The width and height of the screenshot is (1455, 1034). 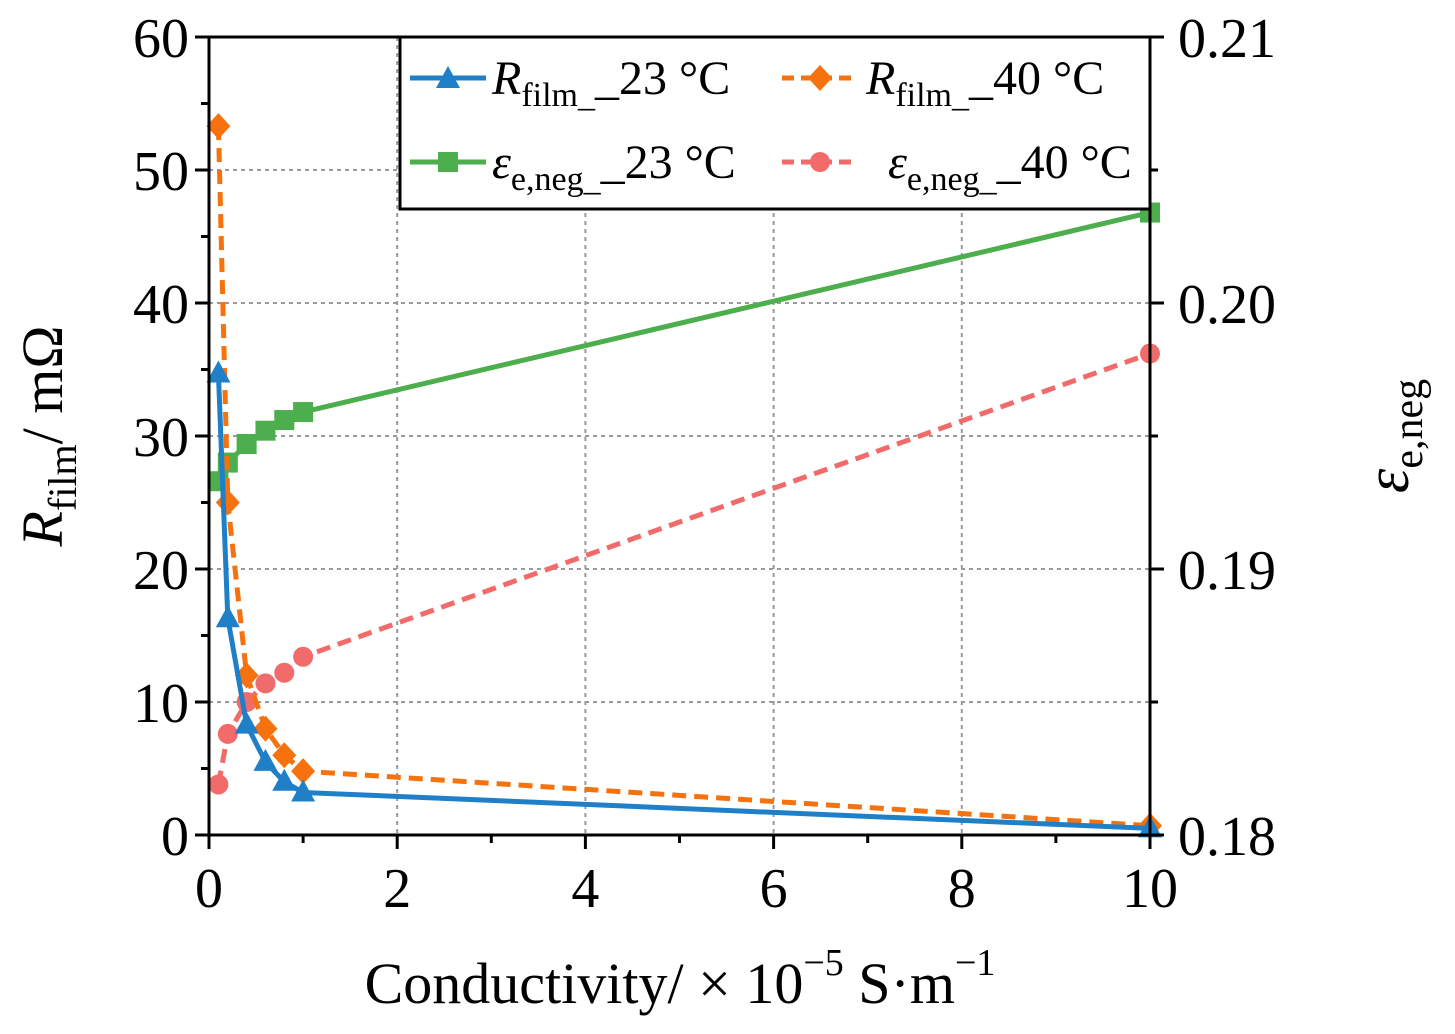 I want to click on legend-item-r-film-40: Rfilm__40 °C, so click(x=943, y=83).